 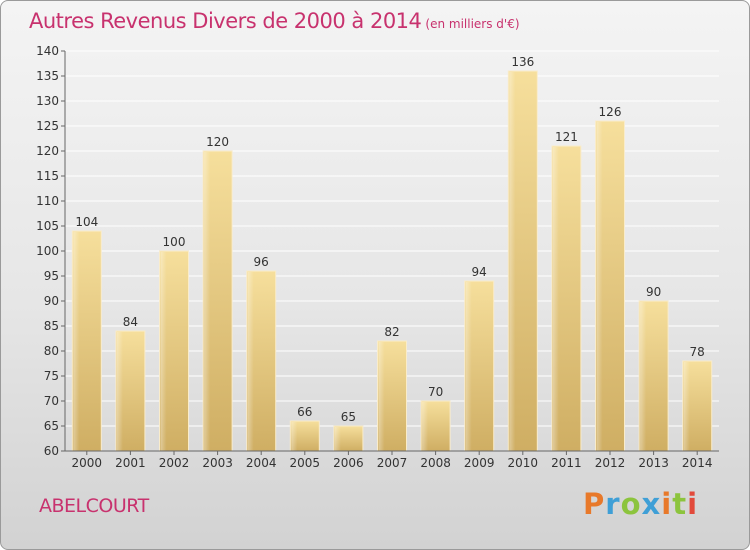 What do you see at coordinates (51, 351) in the screenshot?
I see `y-tick-label: 80` at bounding box center [51, 351].